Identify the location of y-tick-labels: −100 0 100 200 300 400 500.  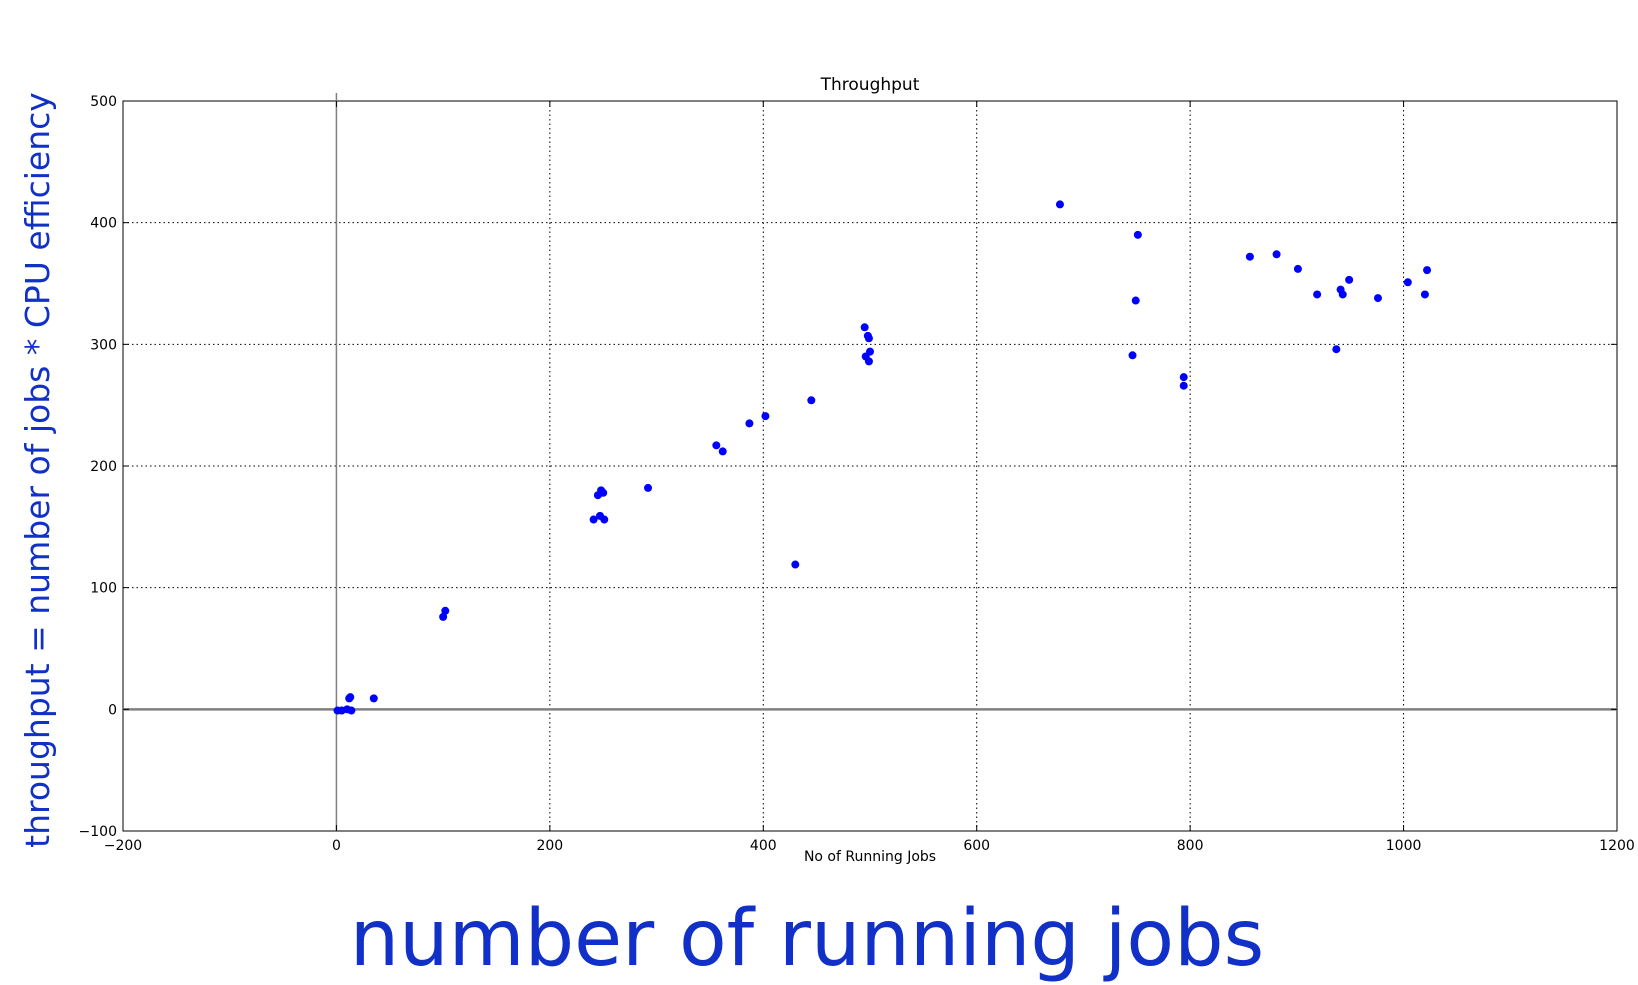
(98, 467).